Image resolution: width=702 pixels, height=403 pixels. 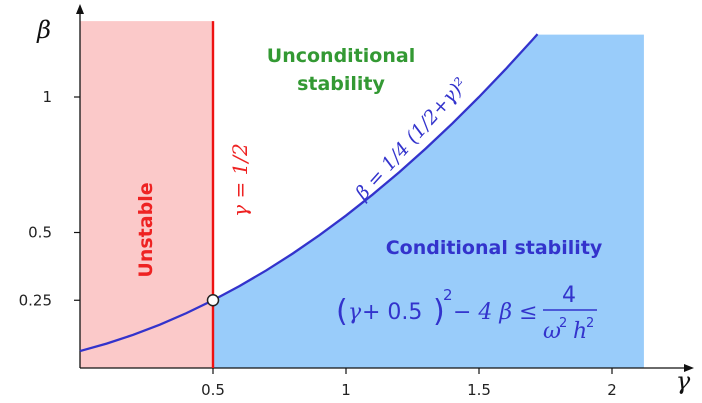 What do you see at coordinates (448, 295) in the screenshot?
I see `formula-square: 2` at bounding box center [448, 295].